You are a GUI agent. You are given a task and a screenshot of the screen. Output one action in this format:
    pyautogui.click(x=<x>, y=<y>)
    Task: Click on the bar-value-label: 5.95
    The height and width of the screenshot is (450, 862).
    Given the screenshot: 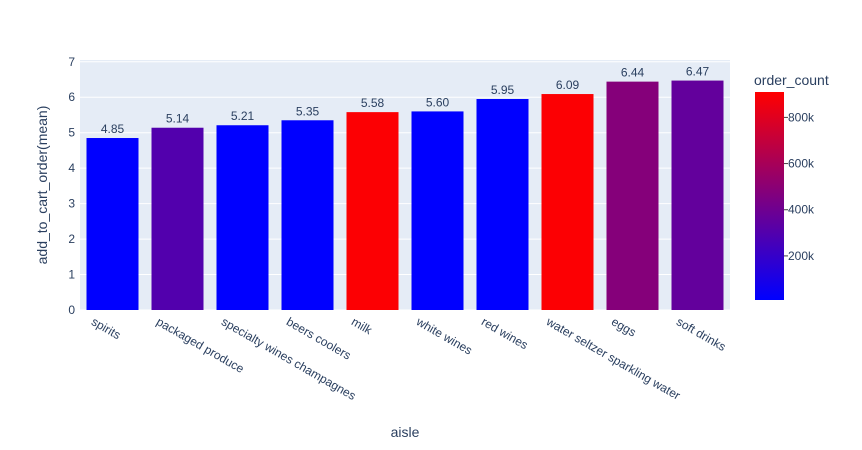 What is the action you would take?
    pyautogui.click(x=503, y=90)
    